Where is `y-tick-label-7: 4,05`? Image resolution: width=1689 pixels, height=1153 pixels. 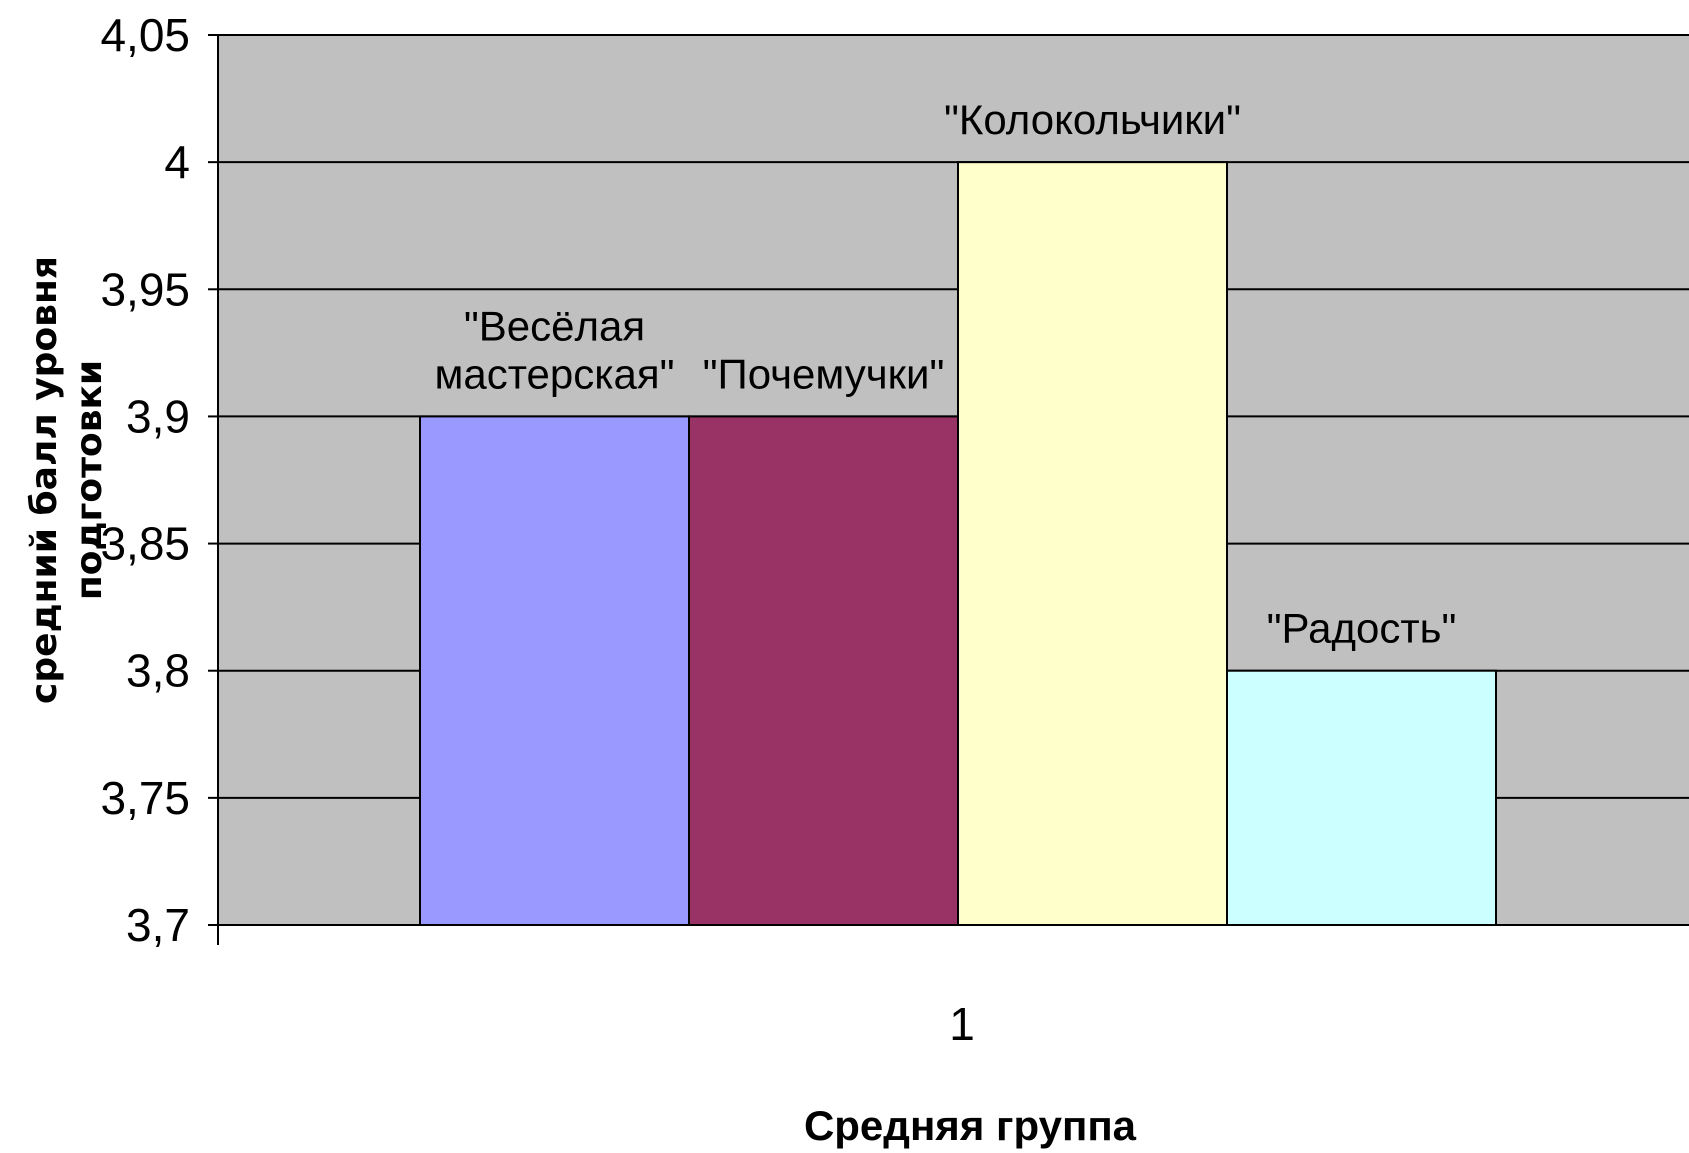
y-tick-label-7: 4,05 is located at coordinates (145, 35).